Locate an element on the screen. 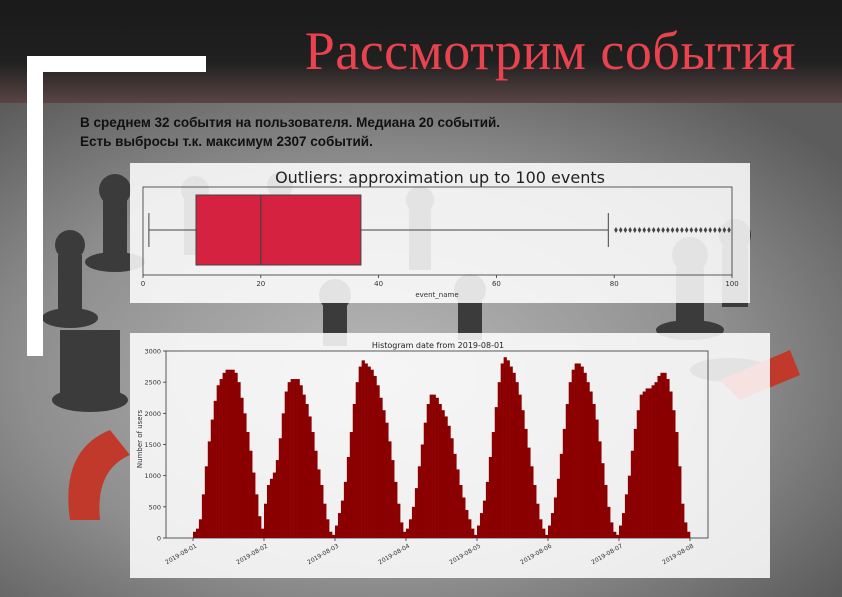 This screenshot has height=597, width=842. boxplot-x-tick-label: 100 is located at coordinates (731, 284).